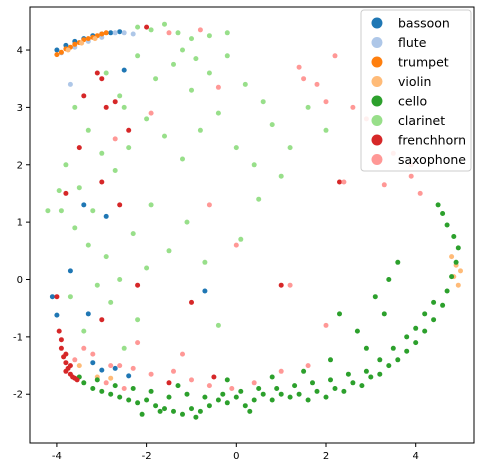 Image resolution: width=482 pixels, height=471 pixels. I want to click on y-tick-label: 1, so click(20, 223).